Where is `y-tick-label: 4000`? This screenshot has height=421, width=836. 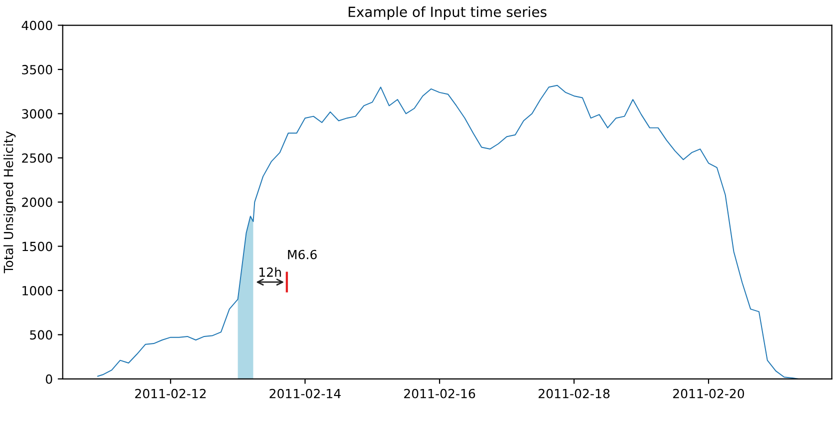 y-tick-label: 4000 is located at coordinates (37, 25).